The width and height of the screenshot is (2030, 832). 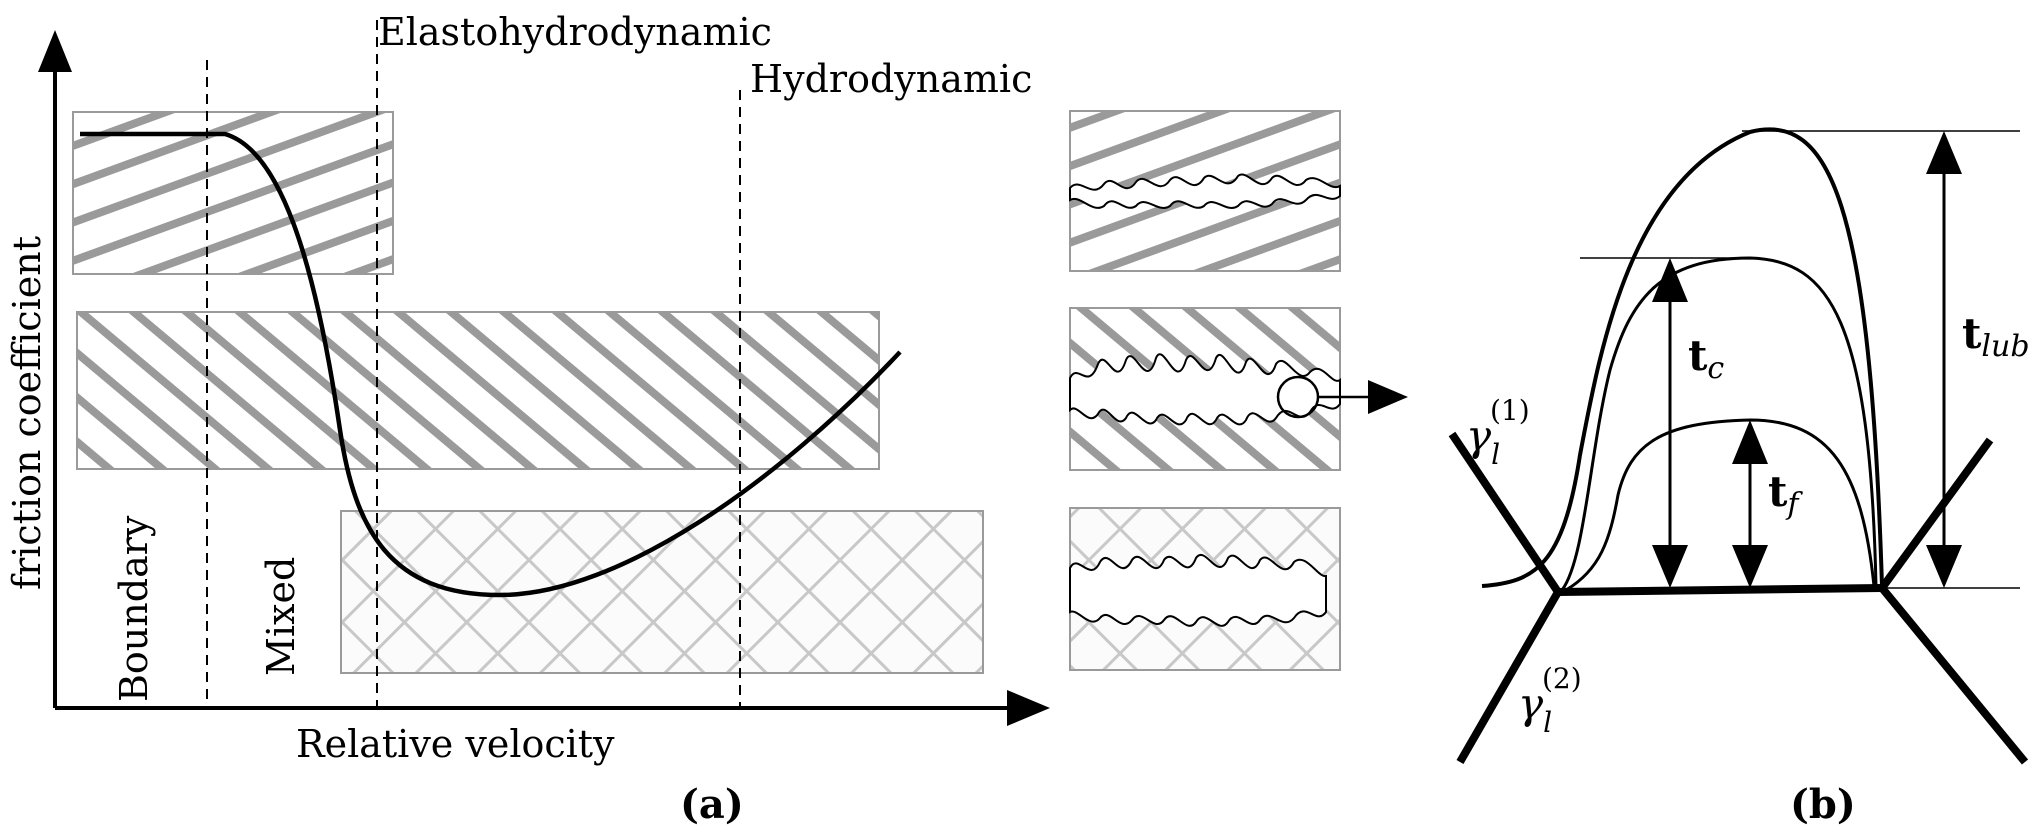 I want to click on label-gamma-1: γl, so click(x=1483, y=441).